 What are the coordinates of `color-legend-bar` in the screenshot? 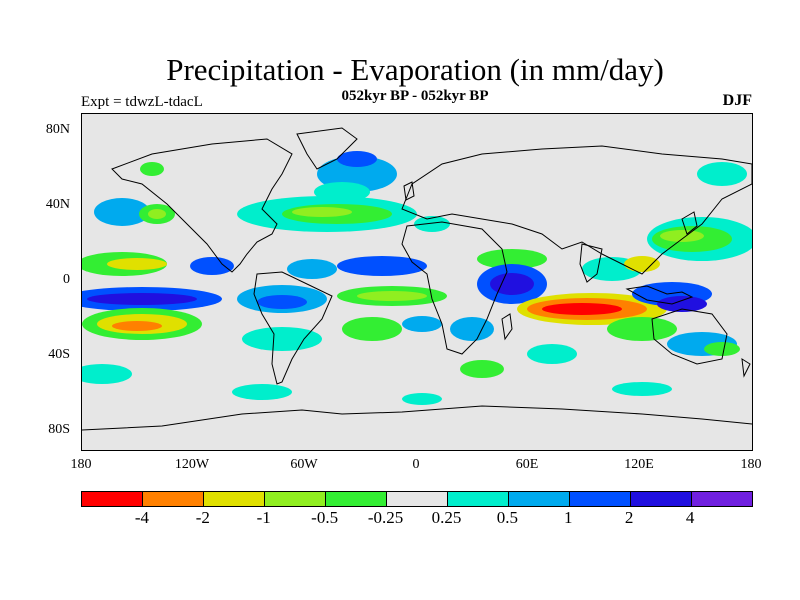 It's located at (417, 499).